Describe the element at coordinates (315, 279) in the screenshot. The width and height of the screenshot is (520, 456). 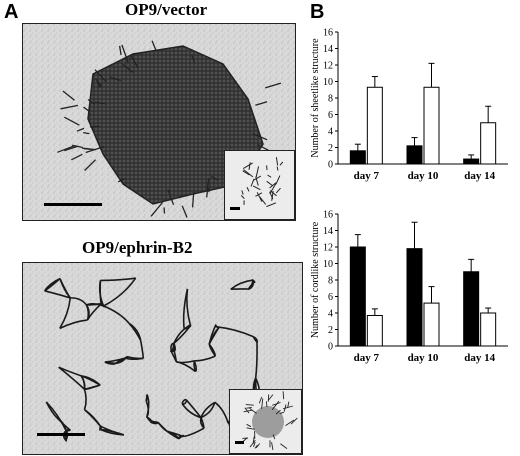
I see `y-axis-label: Number of cordlike structure` at that location.